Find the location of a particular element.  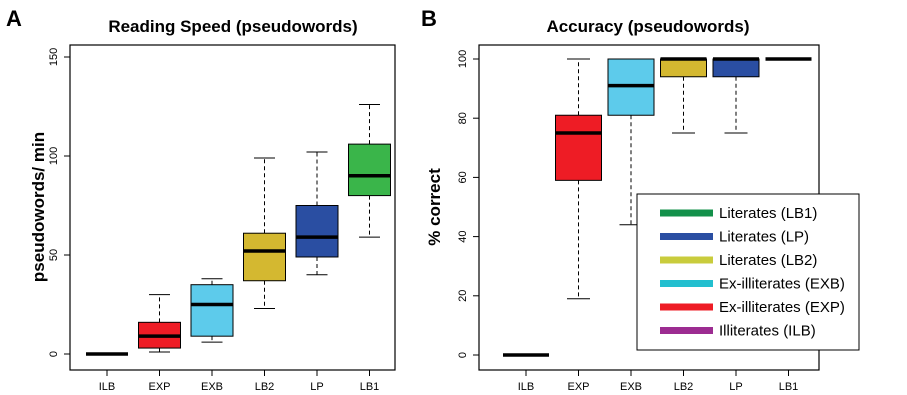

y-tick-label: 50 is located at coordinates (54, 255).